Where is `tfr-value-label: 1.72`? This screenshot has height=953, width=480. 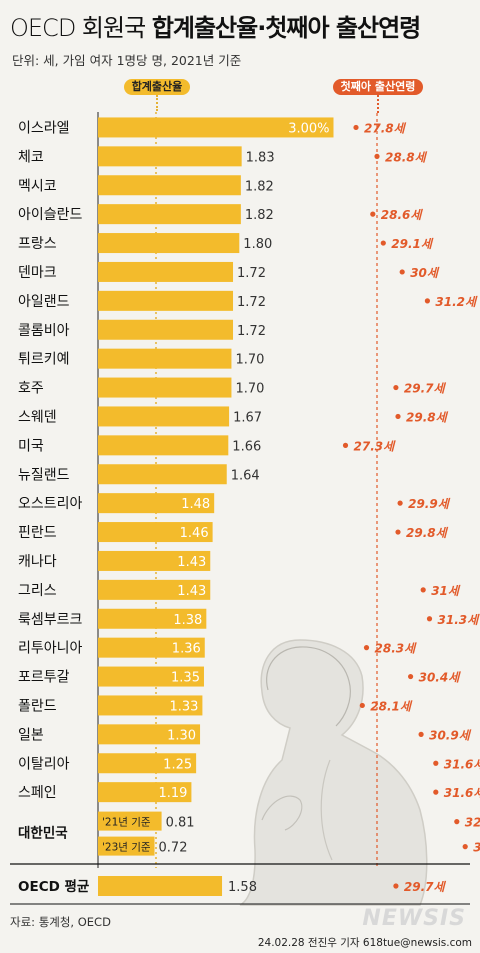 tfr-value-label: 1.72 is located at coordinates (251, 273).